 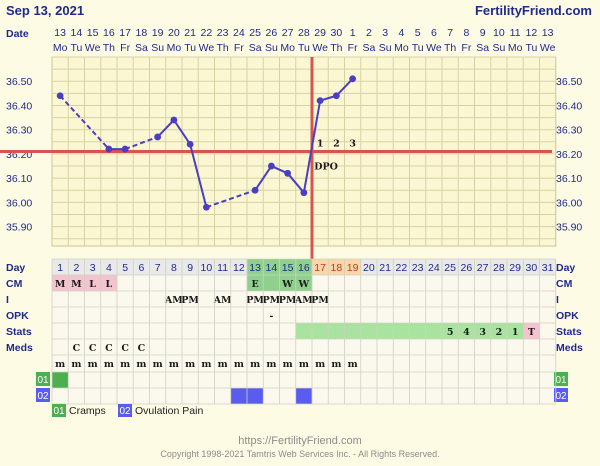 I want to click on stats-value: 3, so click(x=482, y=332).